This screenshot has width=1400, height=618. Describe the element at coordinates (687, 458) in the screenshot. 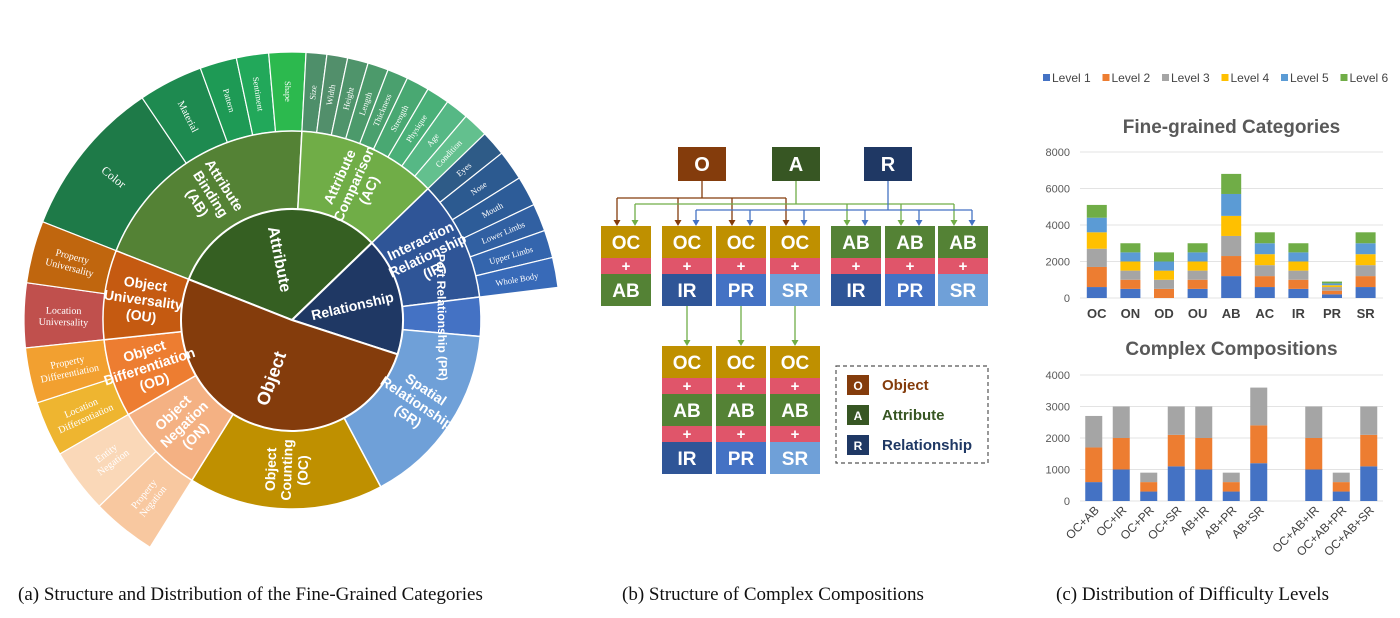

I see `combo-oc-ab-ir-ir-box` at that location.